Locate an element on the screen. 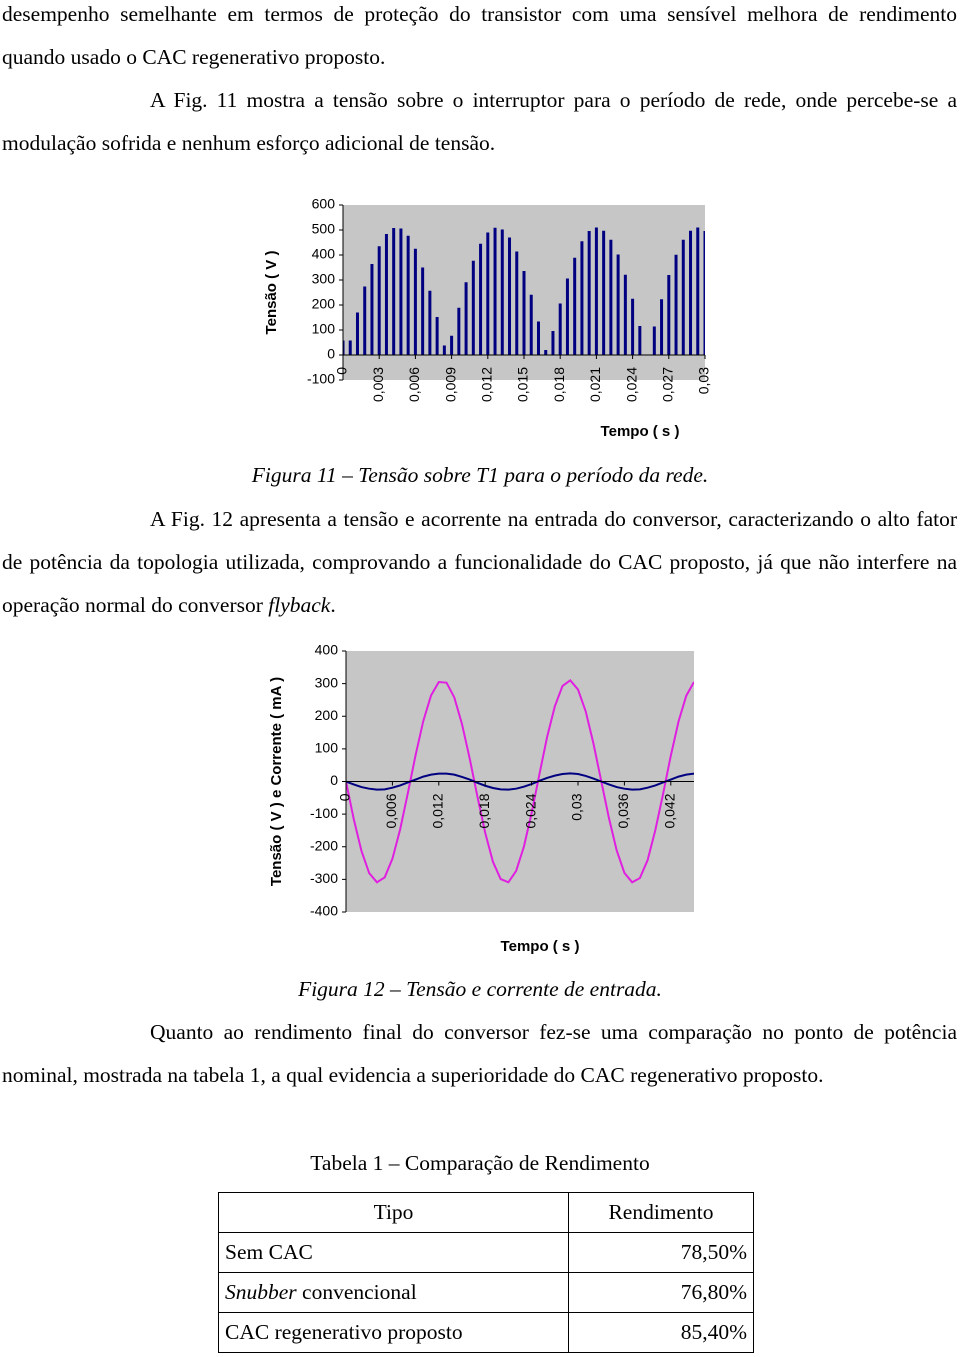 The width and height of the screenshot is (960, 1357). table-row: CAC regenerativo proposto 85,40% is located at coordinates (486, 1332).